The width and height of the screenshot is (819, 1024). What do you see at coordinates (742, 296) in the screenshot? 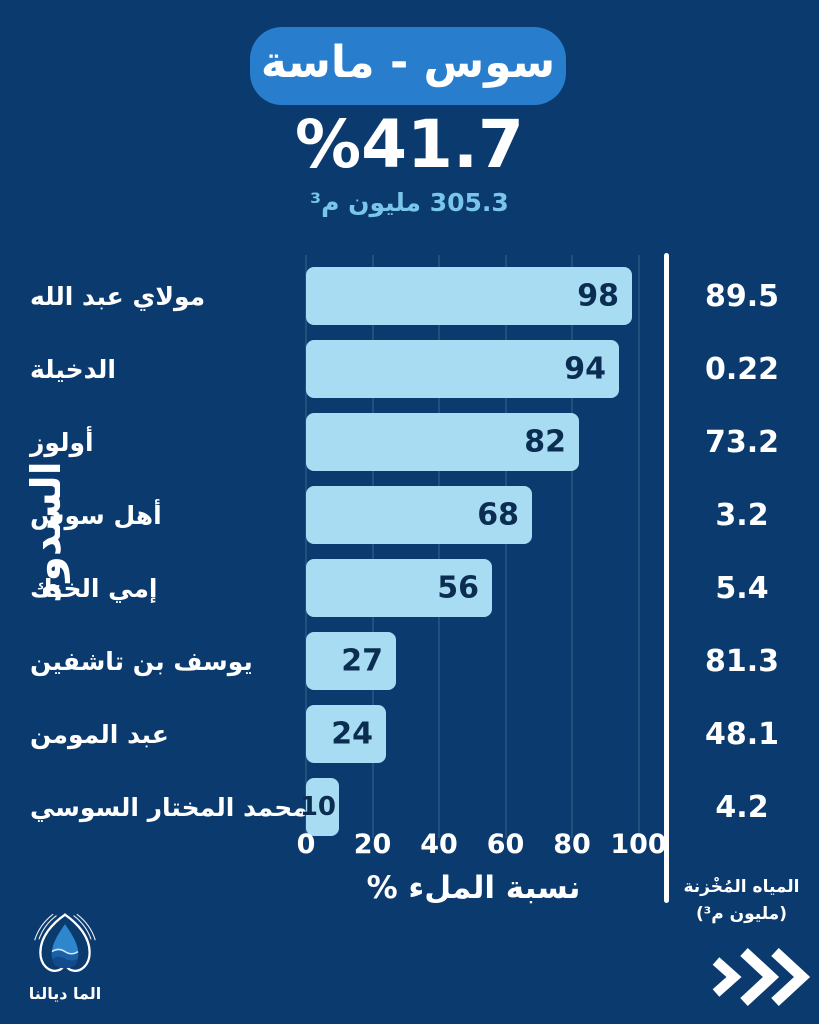
I see `stored-volume-value: 89.5` at bounding box center [742, 296].